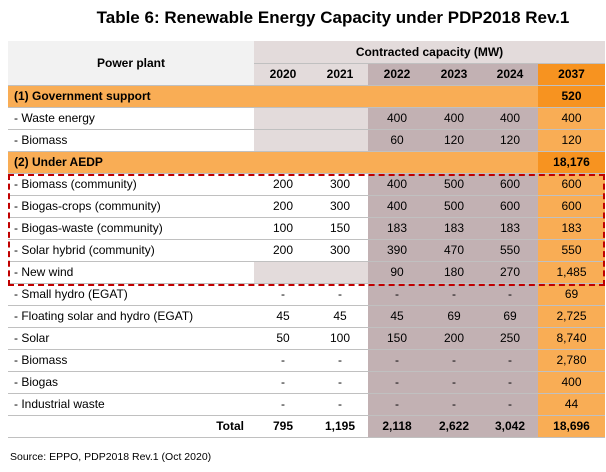 Image resolution: width=606 pixels, height=472 pixels. What do you see at coordinates (131, 250) in the screenshot?
I see `row-label: - Solar hybrid (community)` at bounding box center [131, 250].